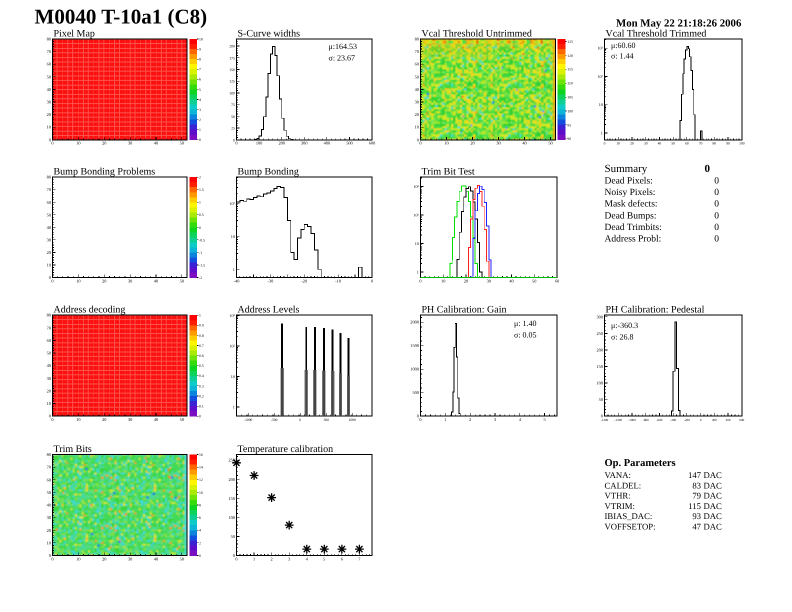  I want to click on svg-text: 9, so click(200, 49).